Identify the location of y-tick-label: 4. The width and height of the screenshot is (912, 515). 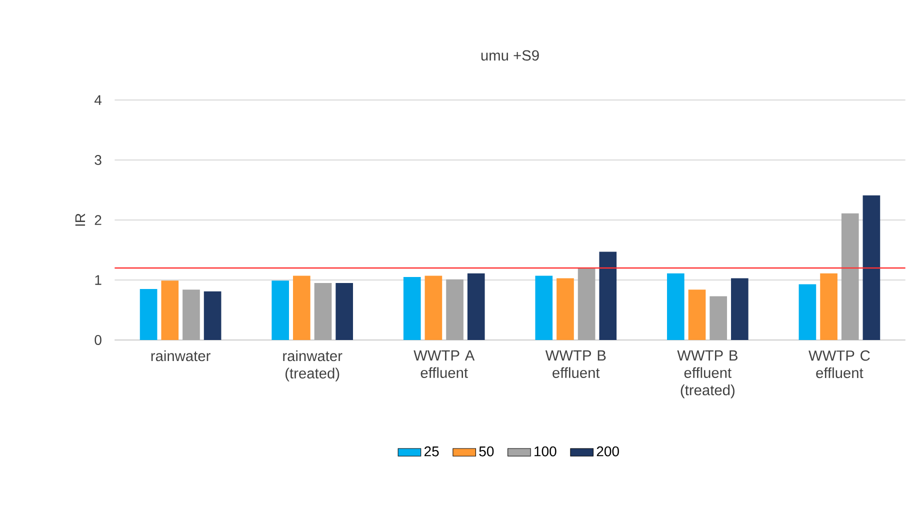
(98, 100).